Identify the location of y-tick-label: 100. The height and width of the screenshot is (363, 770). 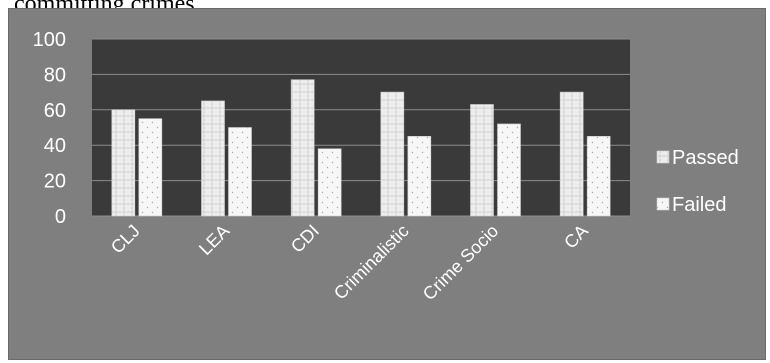
(49, 40).